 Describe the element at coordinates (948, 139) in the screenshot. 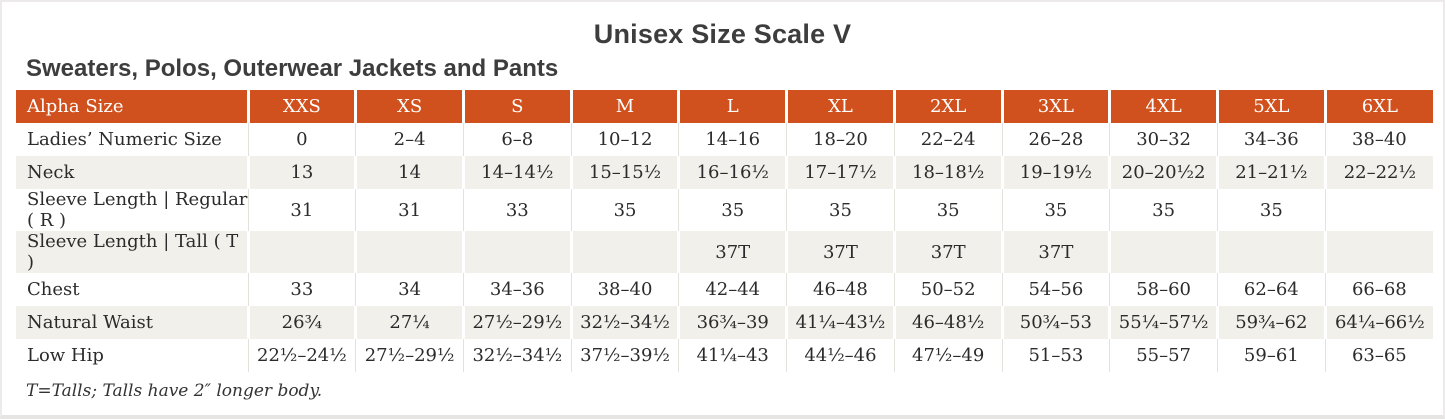

I see `size-cell: 22–24` at that location.